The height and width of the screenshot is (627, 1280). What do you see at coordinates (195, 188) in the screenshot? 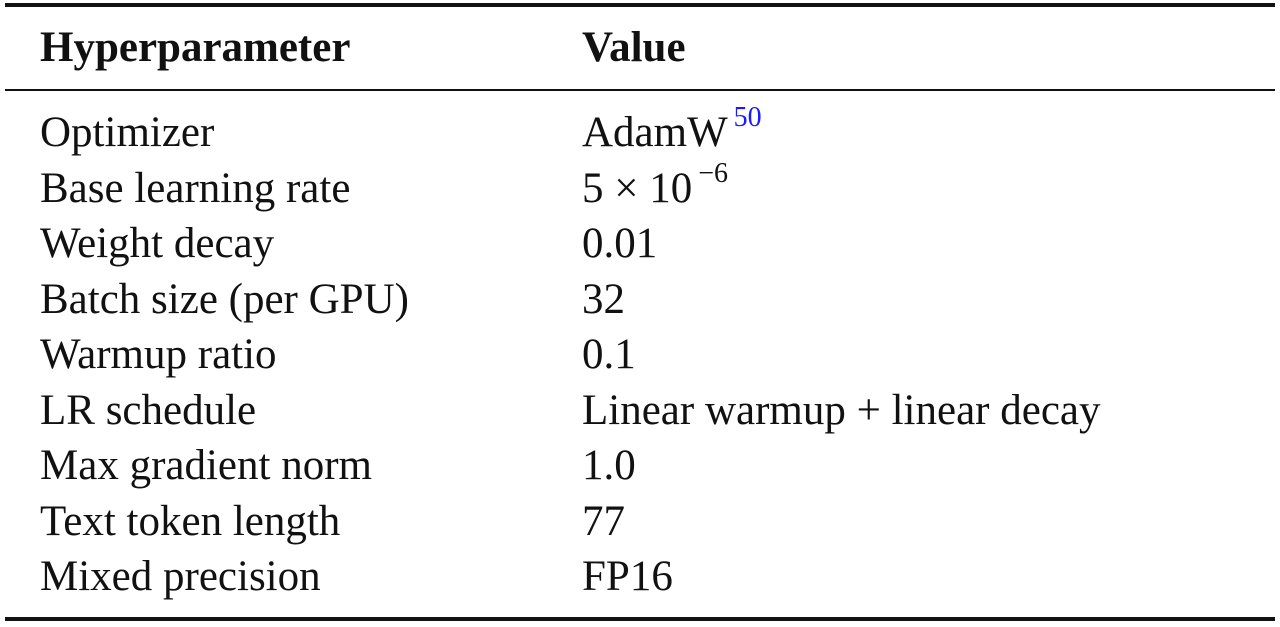
I see `param-cell: Base learning rate` at bounding box center [195, 188].